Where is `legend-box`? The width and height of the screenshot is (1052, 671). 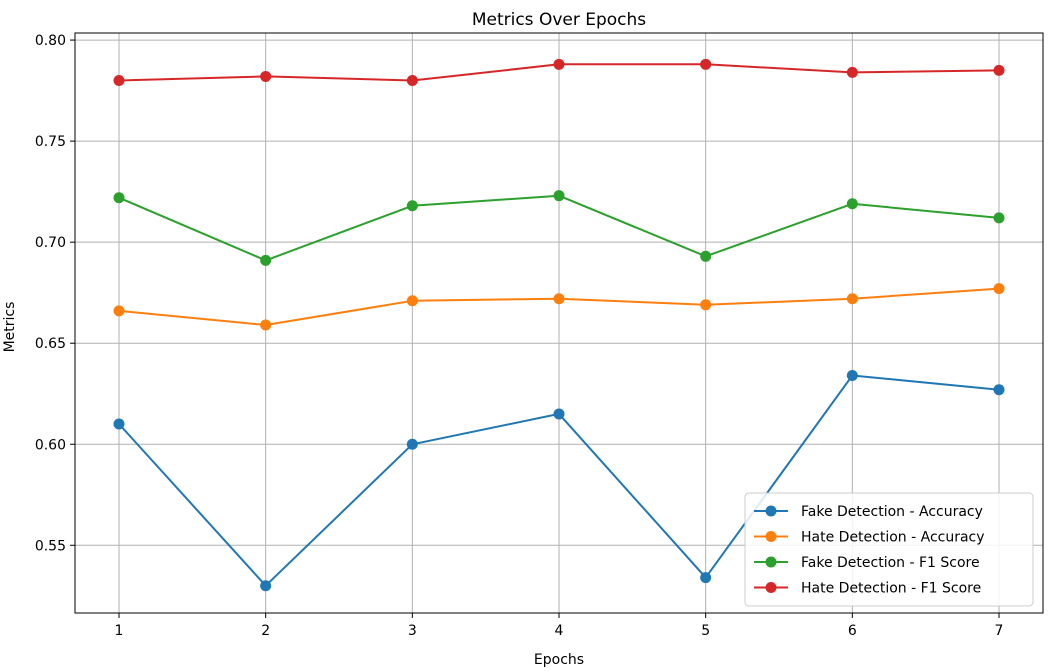 legend-box is located at coordinates (889, 549).